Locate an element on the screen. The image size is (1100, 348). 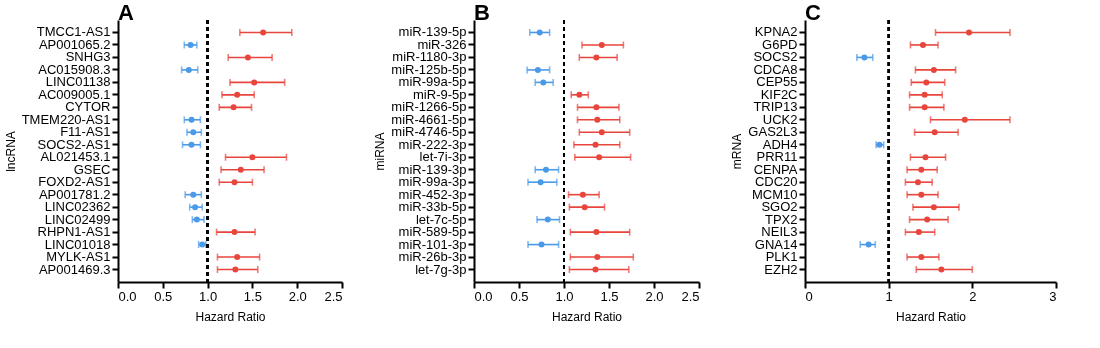
chart-title: A is located at coordinates (126, 13).